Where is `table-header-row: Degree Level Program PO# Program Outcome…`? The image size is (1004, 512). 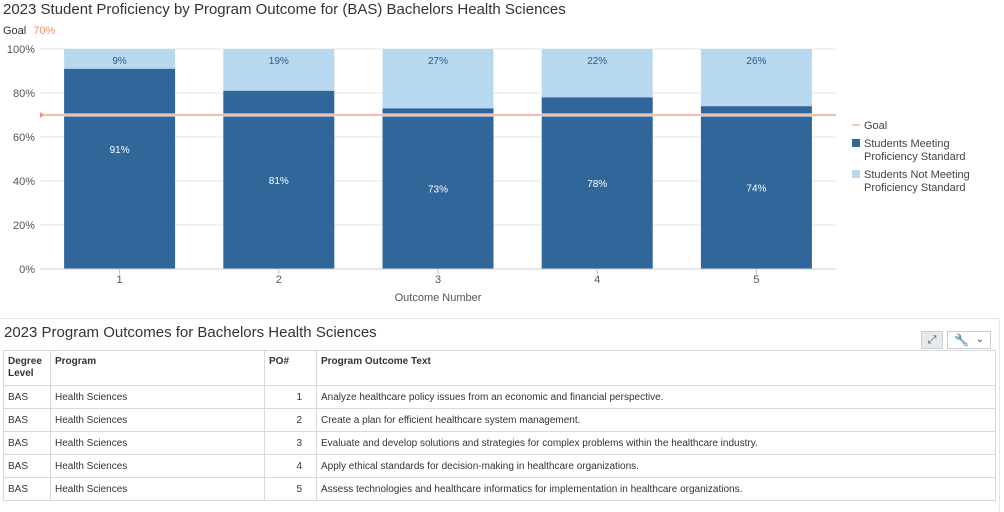 table-header-row: Degree Level Program PO# Program Outcome… is located at coordinates (499, 368).